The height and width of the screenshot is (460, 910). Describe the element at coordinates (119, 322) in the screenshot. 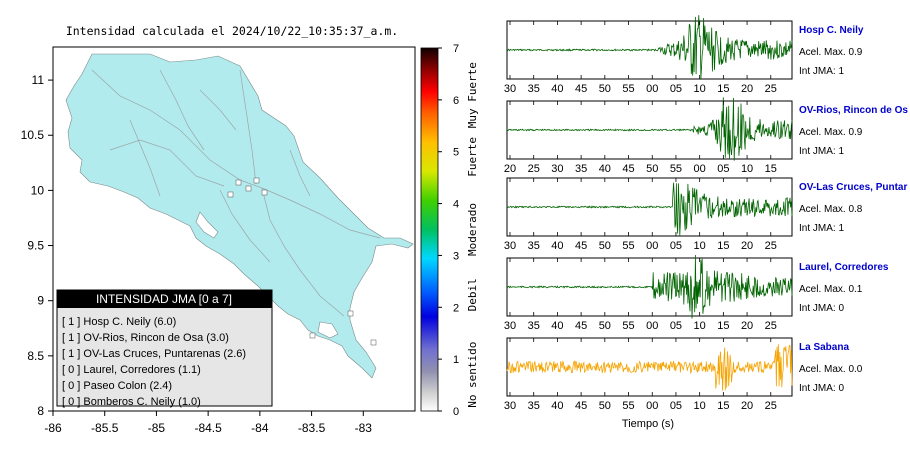

I see `legend-item: [ 1 ] Hosp C. Neily (6.0)` at that location.